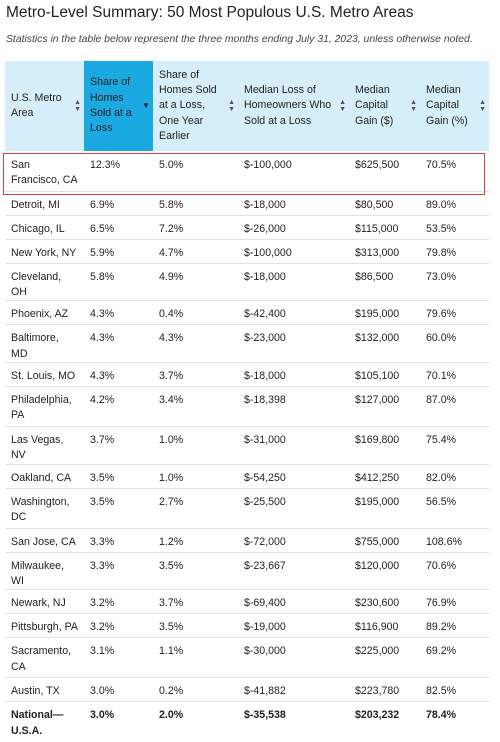 The width and height of the screenshot is (500, 742). What do you see at coordinates (384, 540) in the screenshot?
I see `cell-median-gain-dollars: $755,000` at bounding box center [384, 540].